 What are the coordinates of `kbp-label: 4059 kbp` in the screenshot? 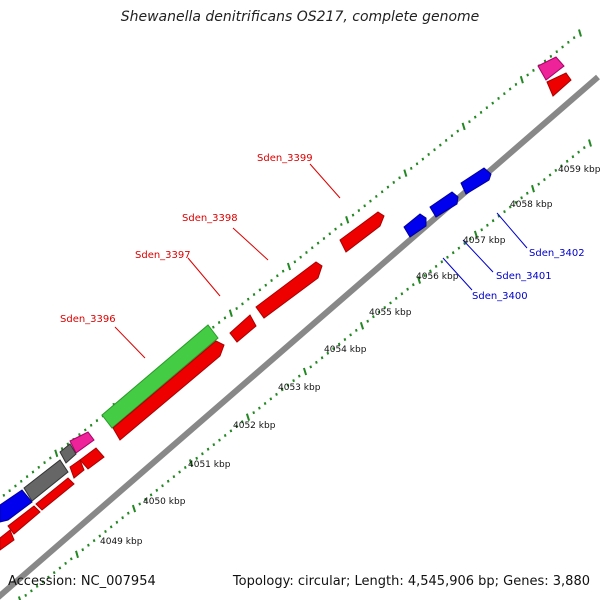 It's located at (579, 170).